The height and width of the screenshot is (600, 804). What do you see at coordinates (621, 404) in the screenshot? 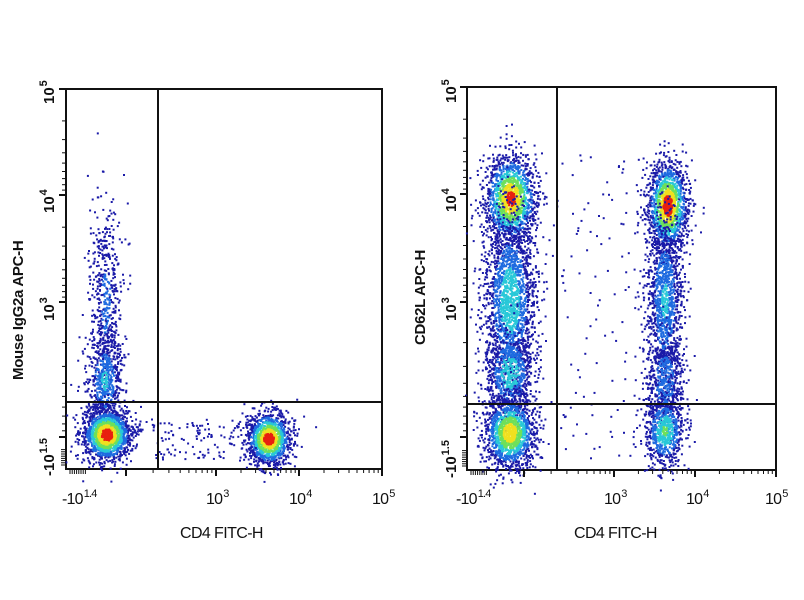
I see `right-quadrant-gate-horizontal` at bounding box center [621, 404].